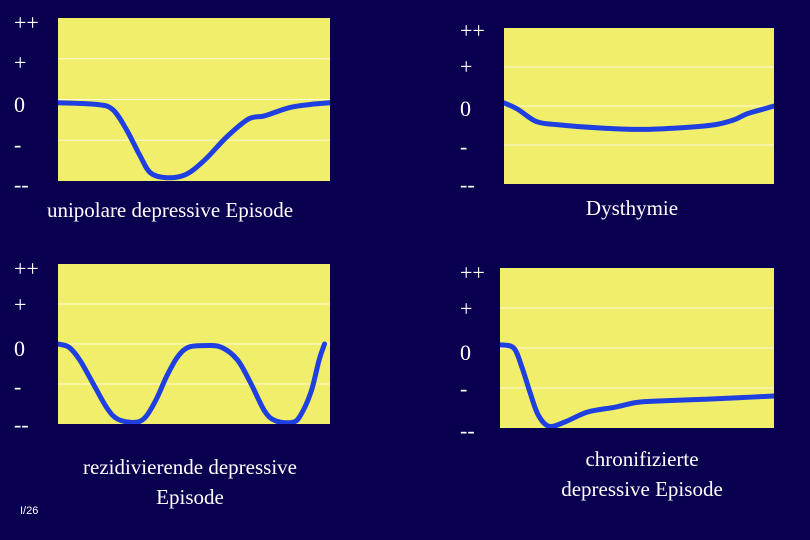  What do you see at coordinates (29, 511) in the screenshot?
I see `slide-number: I/26` at bounding box center [29, 511].